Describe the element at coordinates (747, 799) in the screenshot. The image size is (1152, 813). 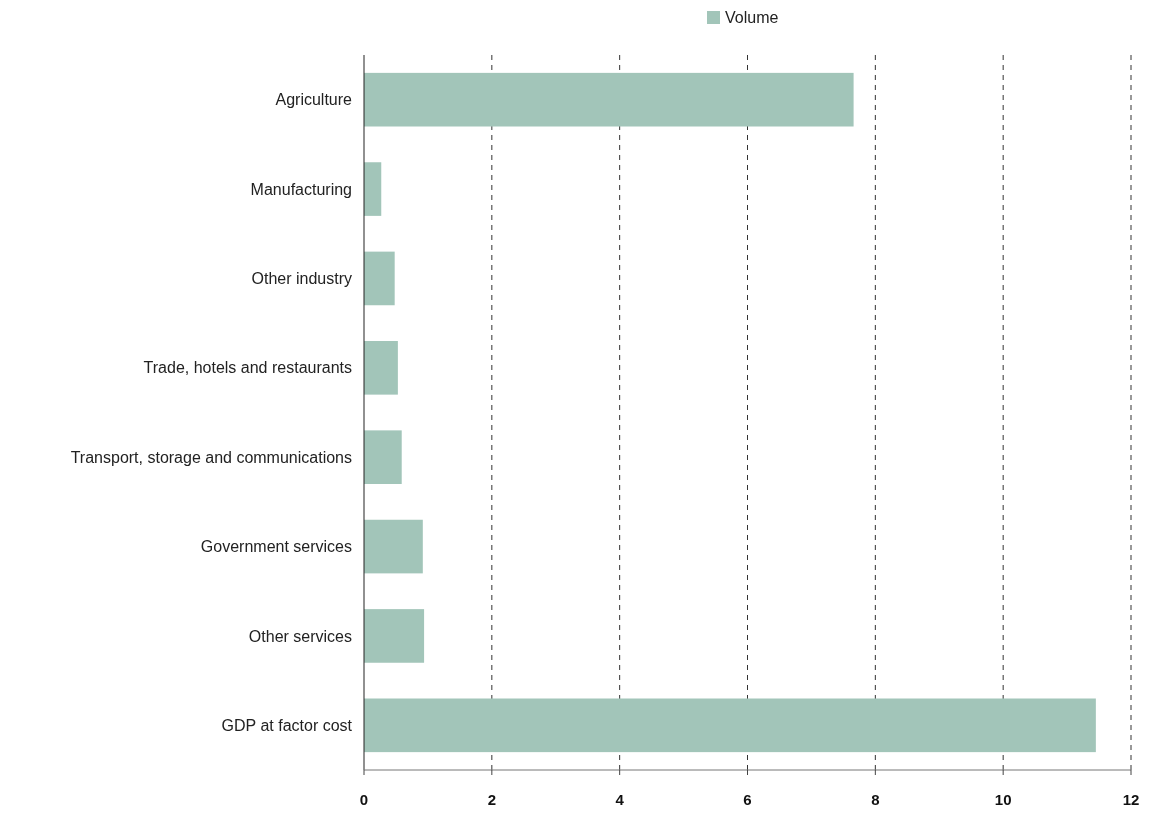
I see `x-tick-label: 6` at that location.